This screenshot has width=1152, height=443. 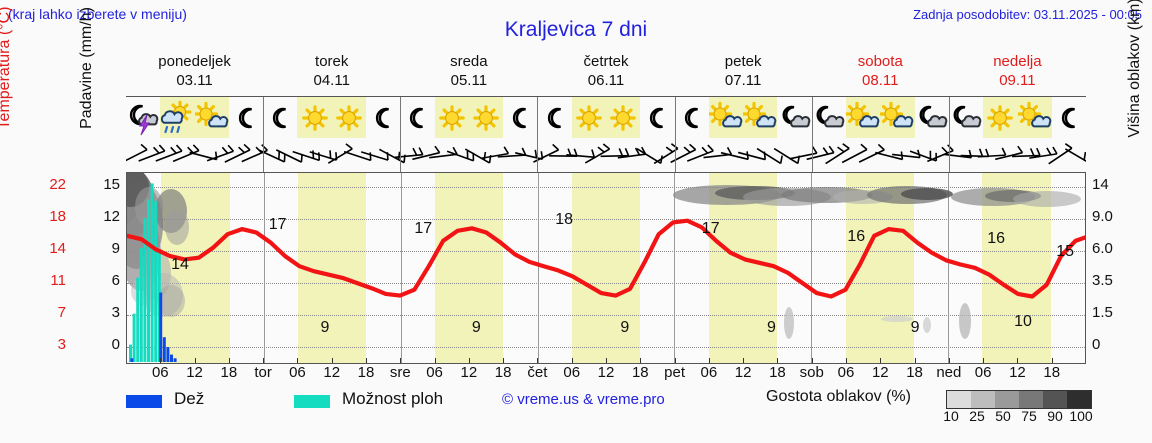 I want to click on sun-cloud-rain-icon, so click(x=177, y=118).